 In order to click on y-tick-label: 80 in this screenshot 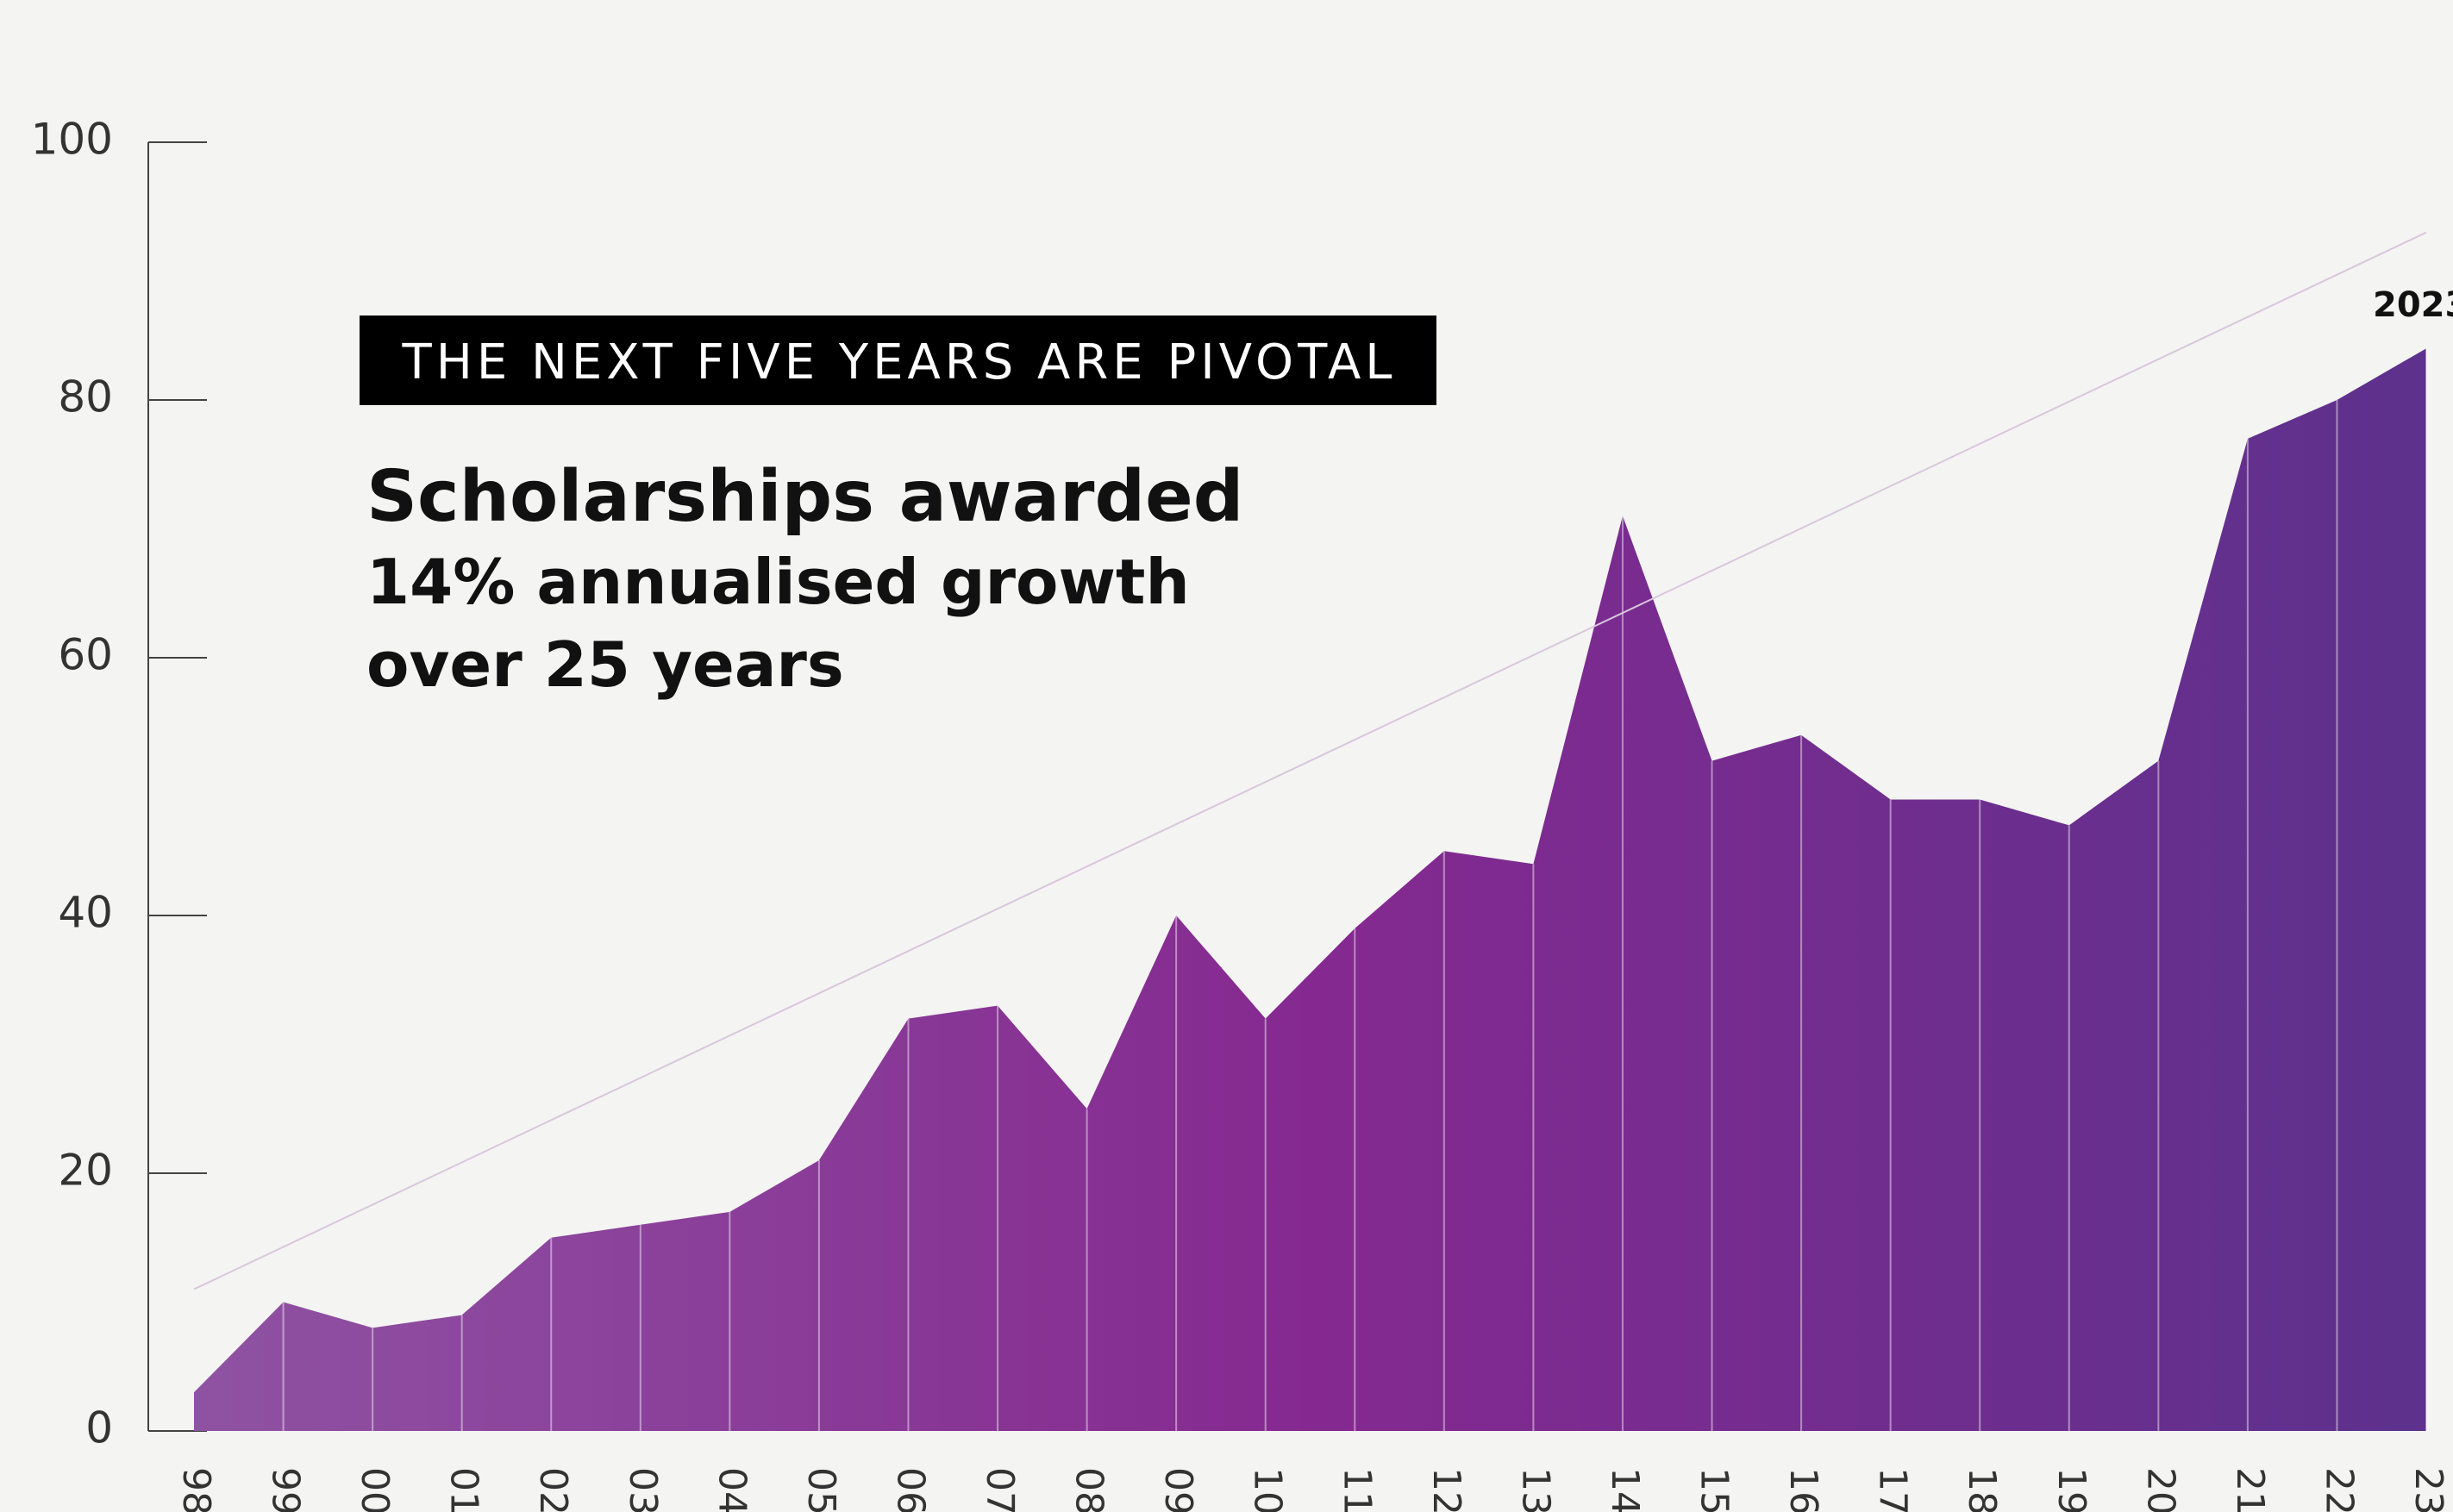, I will do `click(85, 397)`.